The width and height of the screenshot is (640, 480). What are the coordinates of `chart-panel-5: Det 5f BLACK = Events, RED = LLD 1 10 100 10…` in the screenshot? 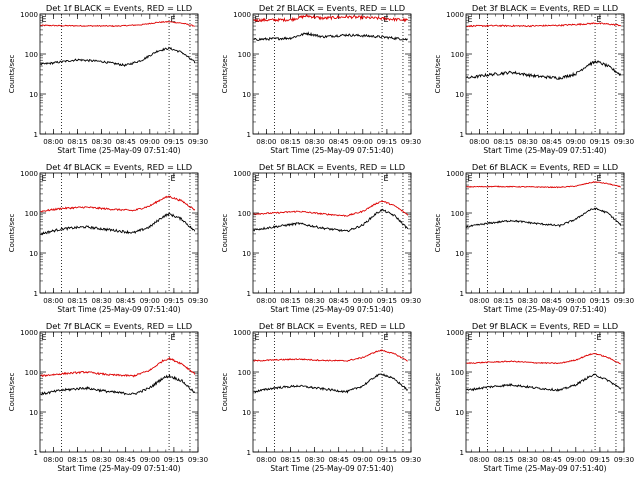 It's located at (321, 238).